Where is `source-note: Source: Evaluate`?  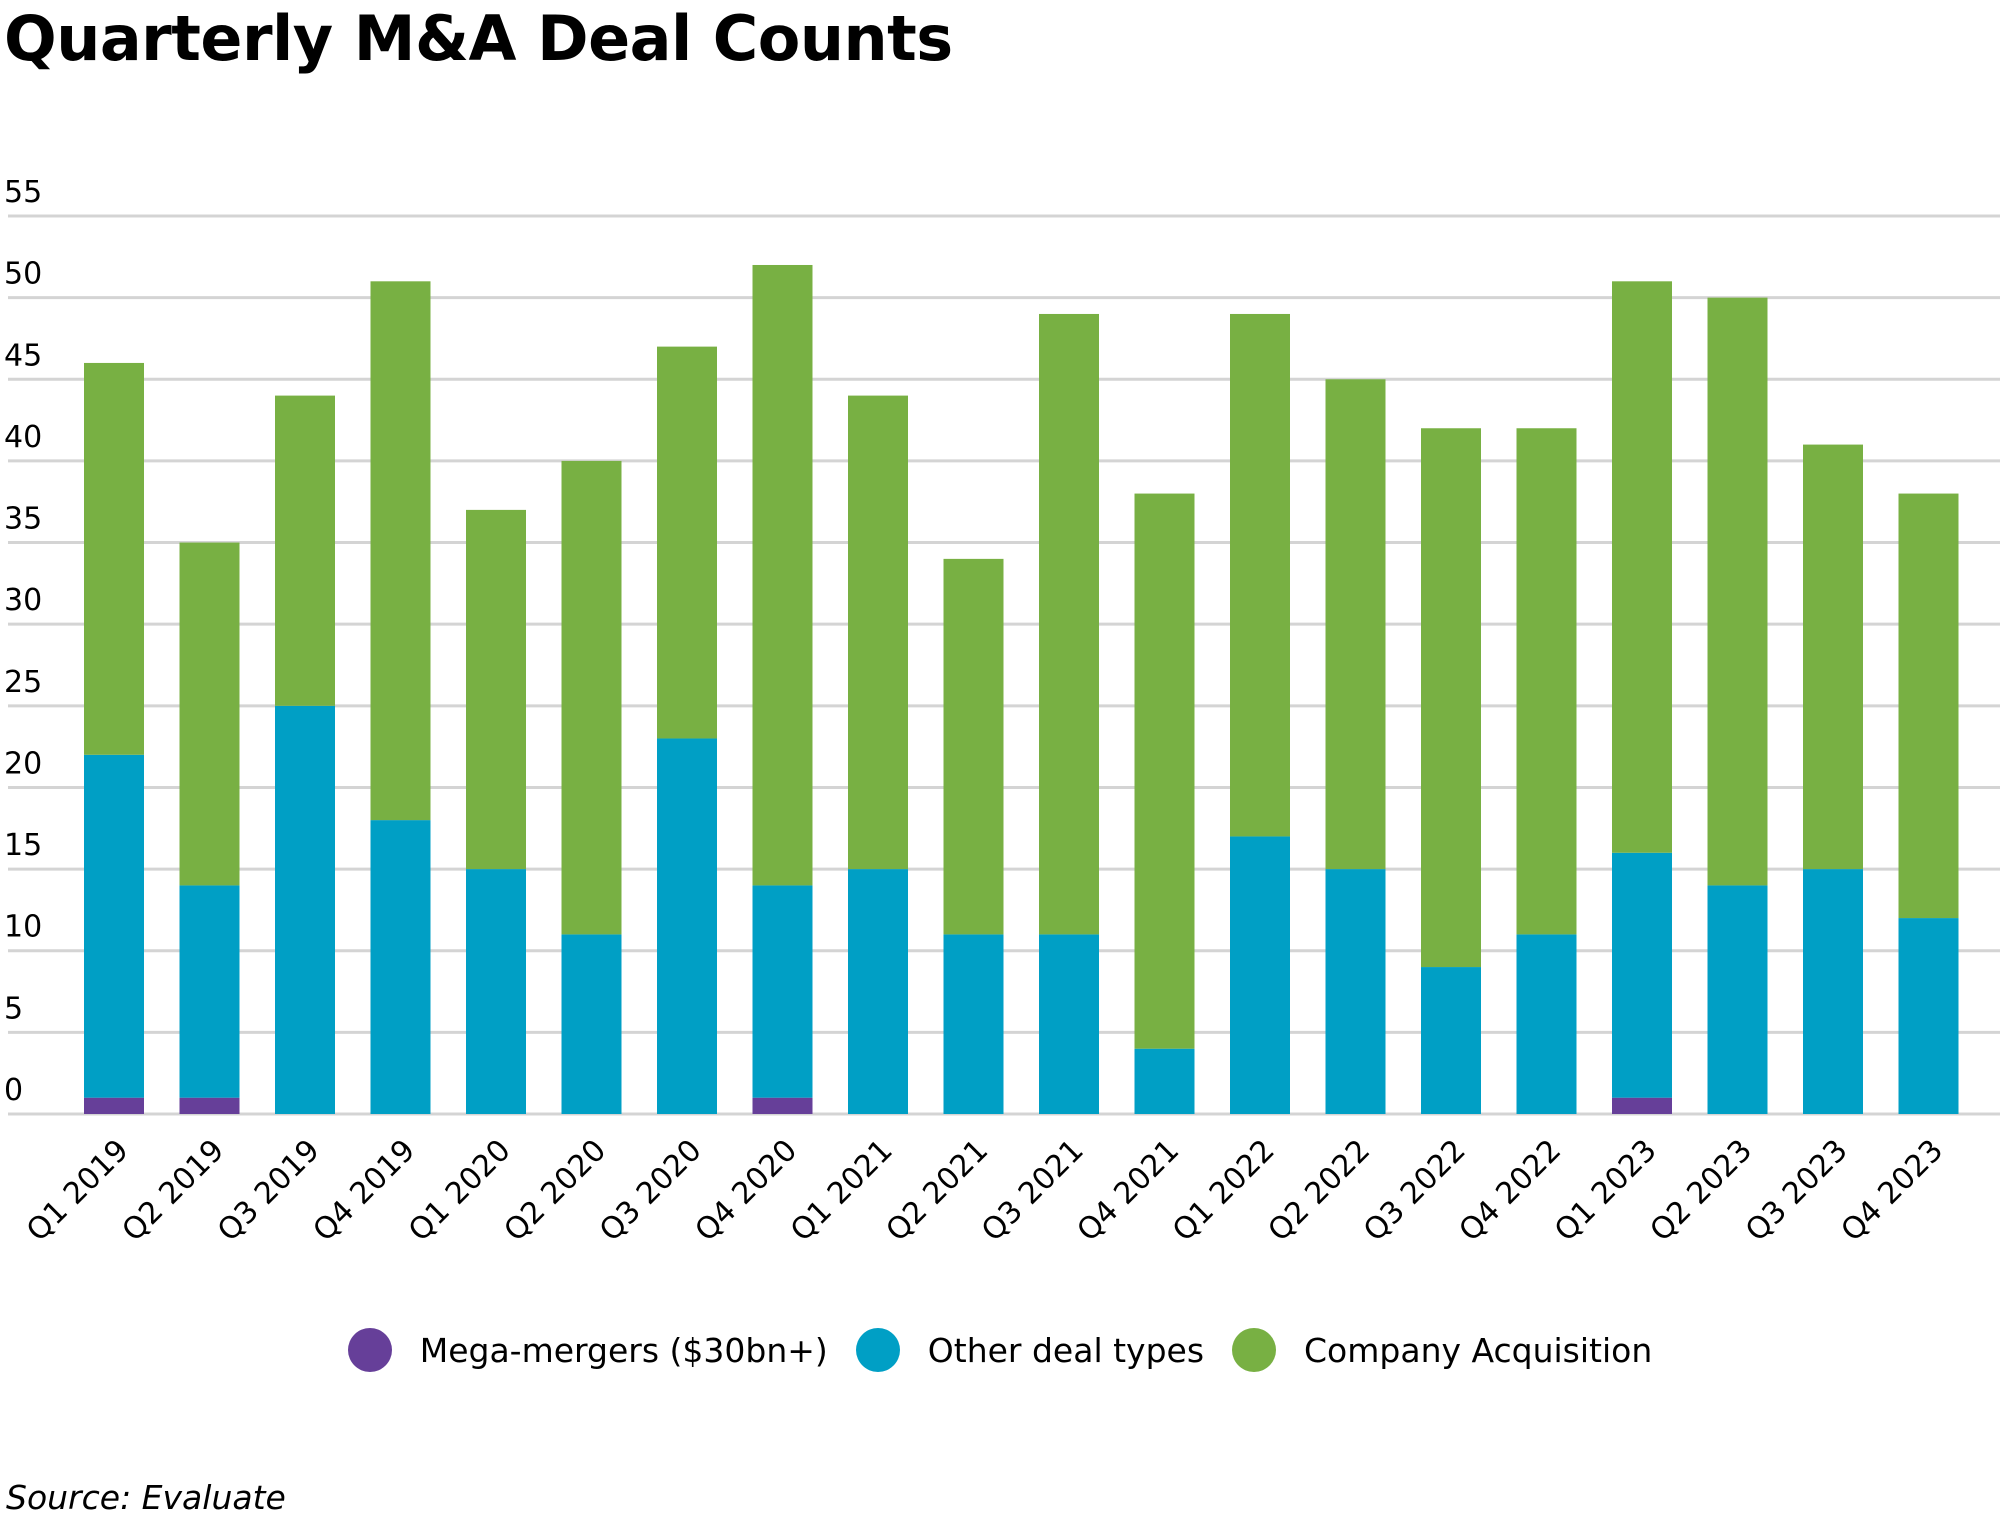 source-note: Source: Evaluate is located at coordinates (146, 1497).